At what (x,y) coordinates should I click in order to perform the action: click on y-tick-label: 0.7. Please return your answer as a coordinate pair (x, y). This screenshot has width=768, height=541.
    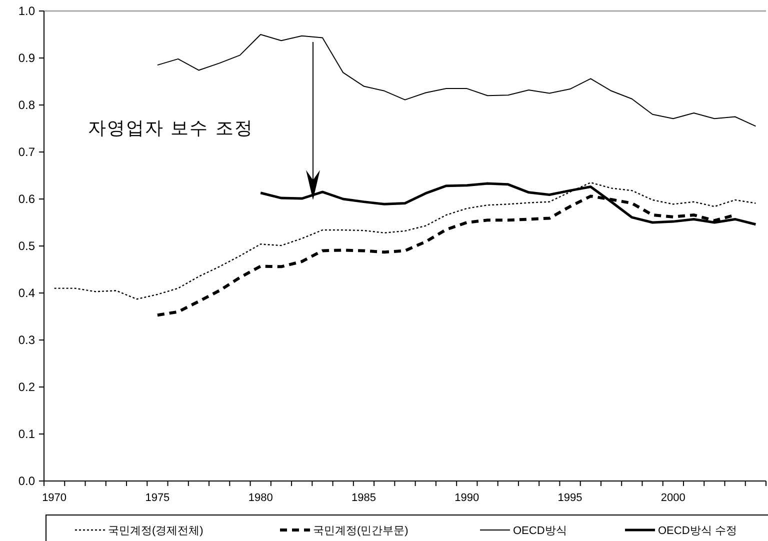
    Looking at the image, I should click on (27, 152).